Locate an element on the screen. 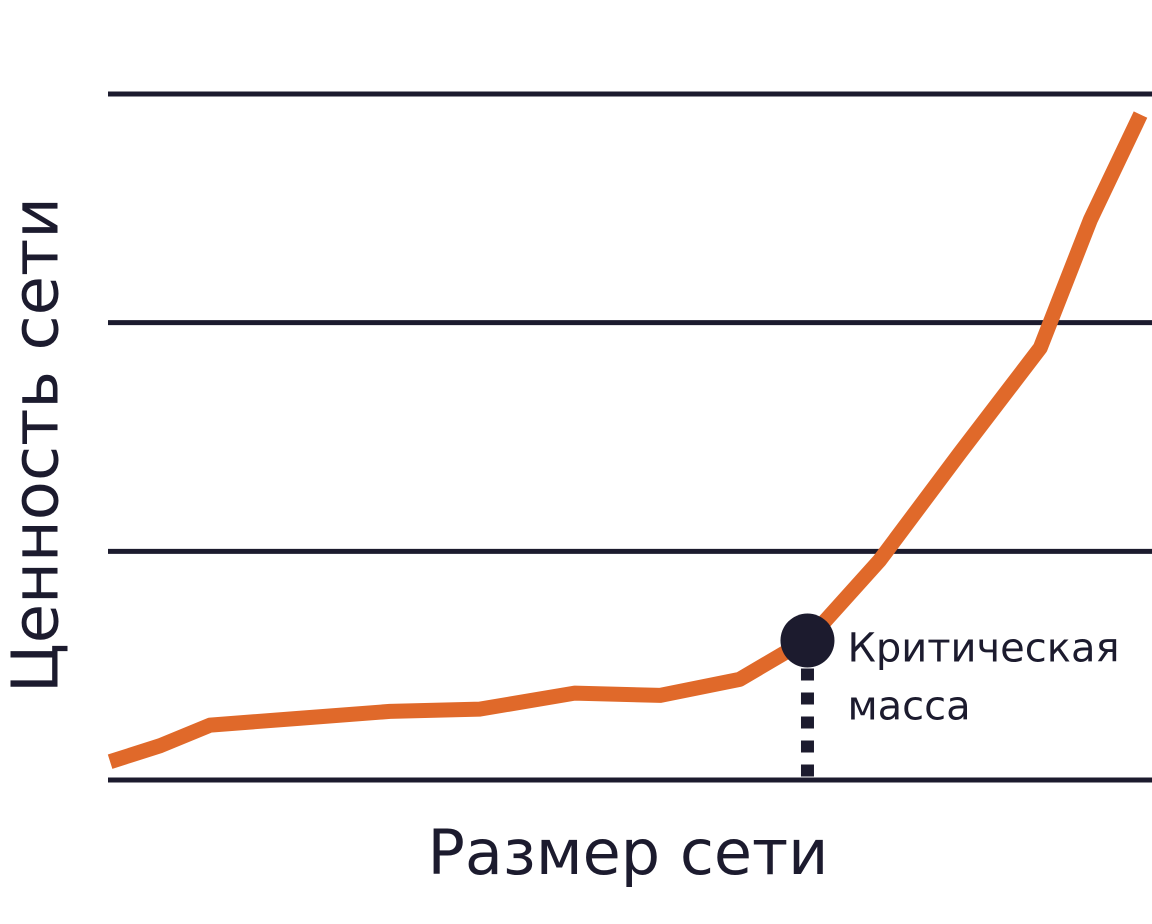 This screenshot has height=924, width=1152. x-axis-label: Размер сети is located at coordinates (628, 852).